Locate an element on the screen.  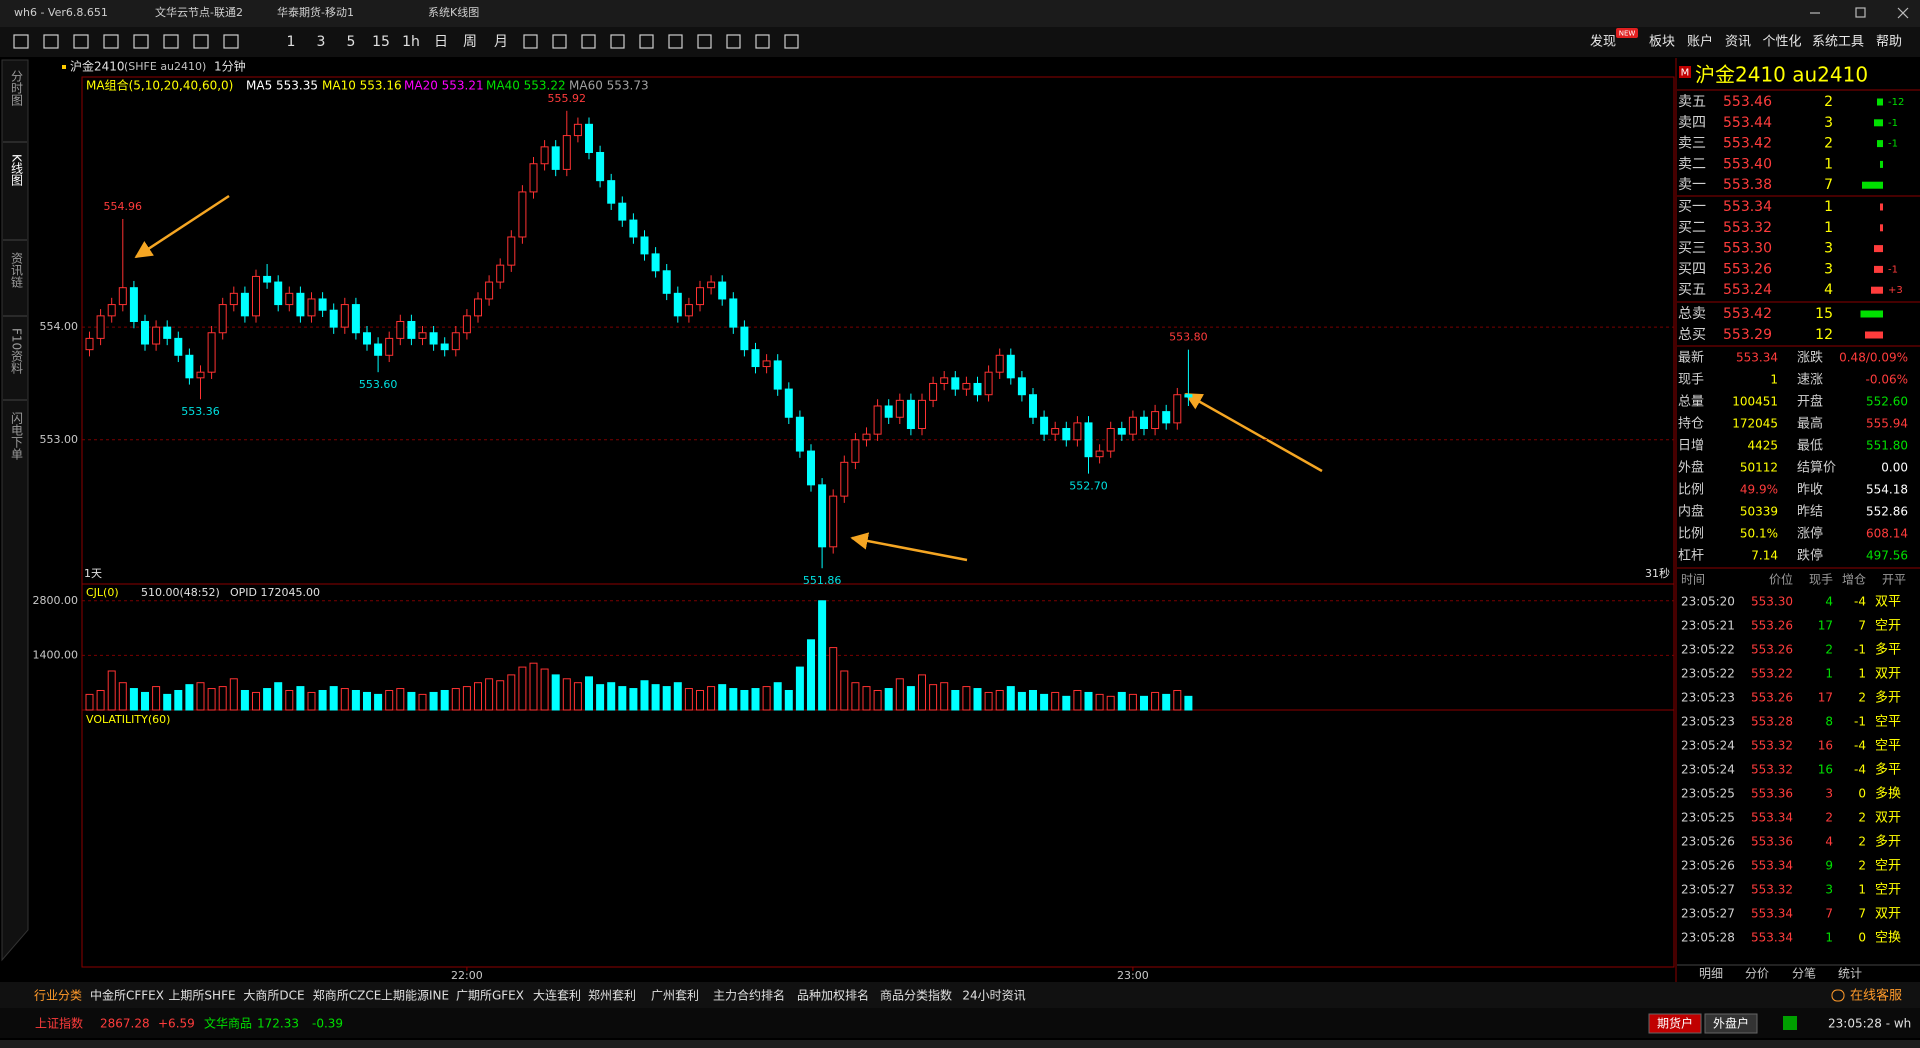
tick-time: 23:05:22 is located at coordinates (1708, 650).